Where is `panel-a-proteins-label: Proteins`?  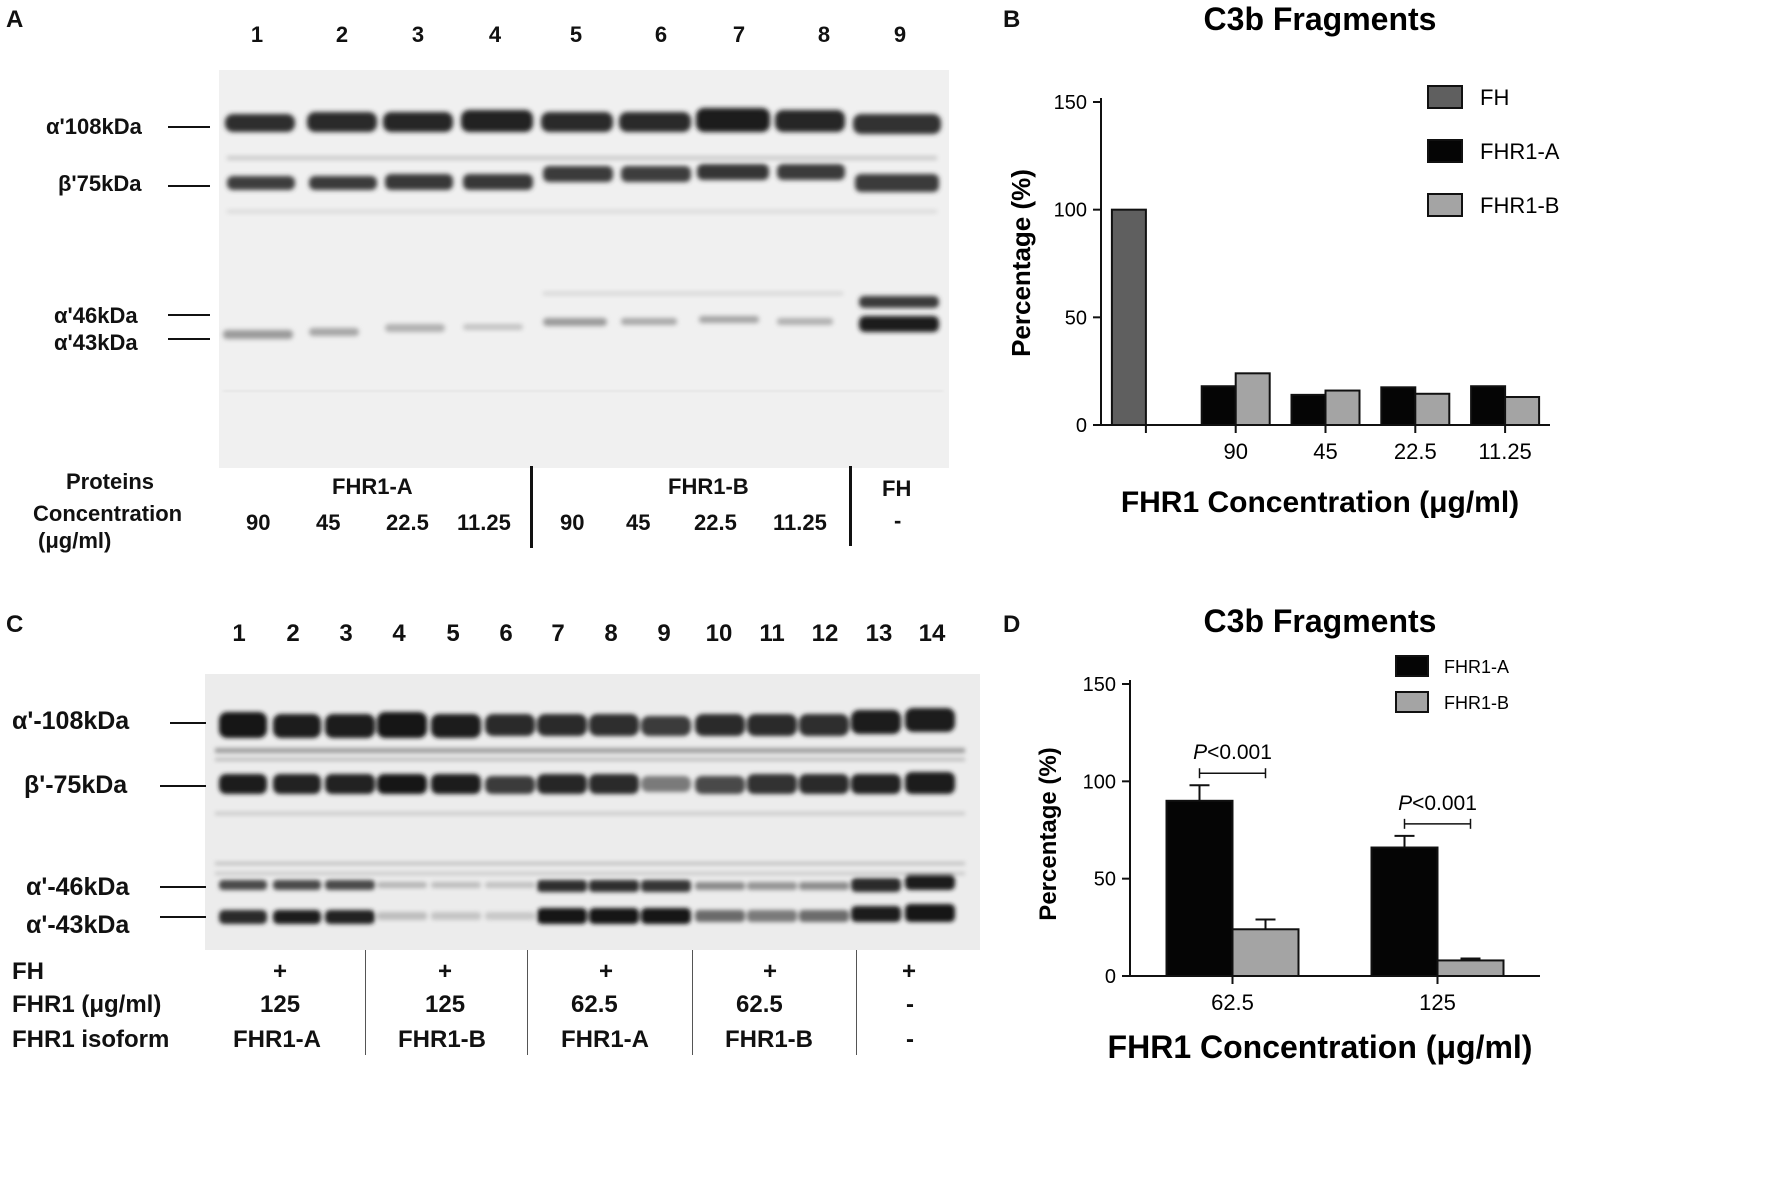
panel-a-proteins-label: Proteins is located at coordinates (110, 481).